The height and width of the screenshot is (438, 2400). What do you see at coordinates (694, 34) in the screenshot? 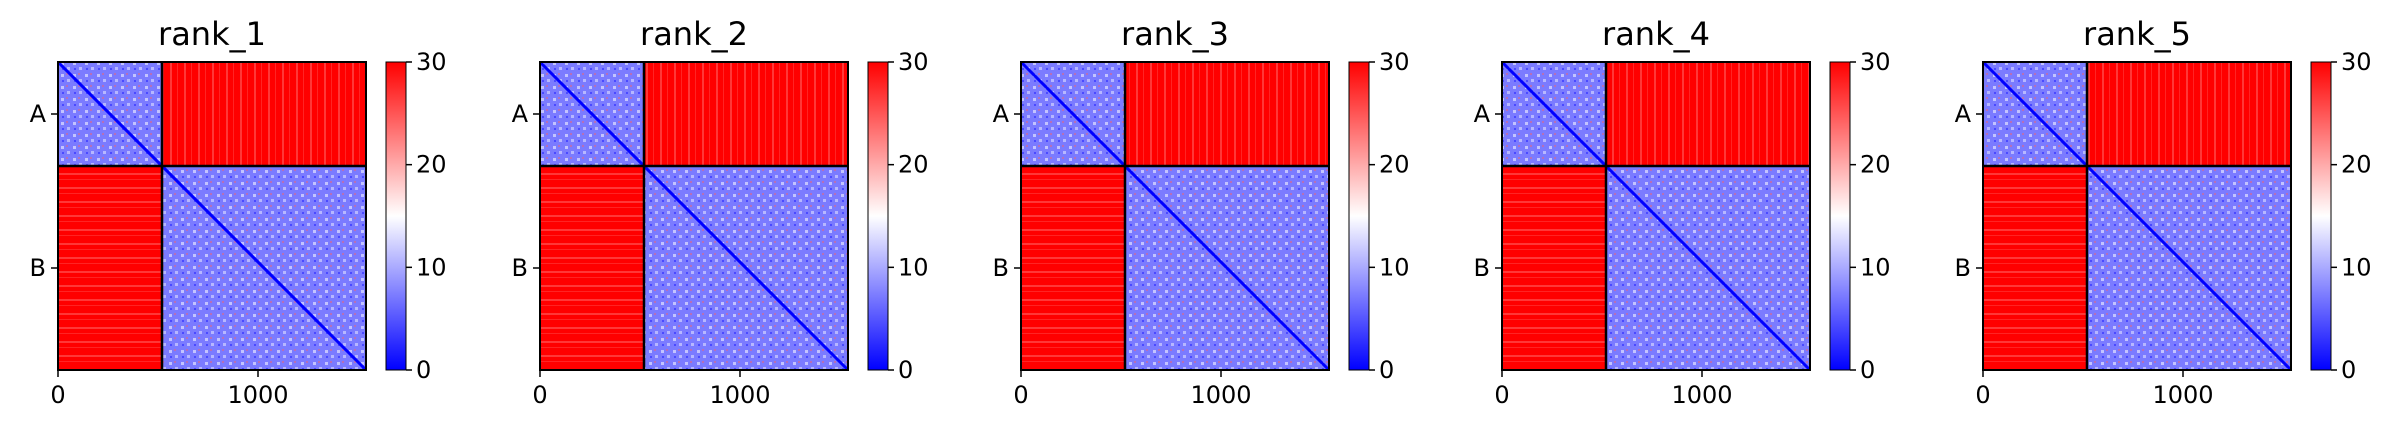
I see `panel-title: rank_2` at bounding box center [694, 34].